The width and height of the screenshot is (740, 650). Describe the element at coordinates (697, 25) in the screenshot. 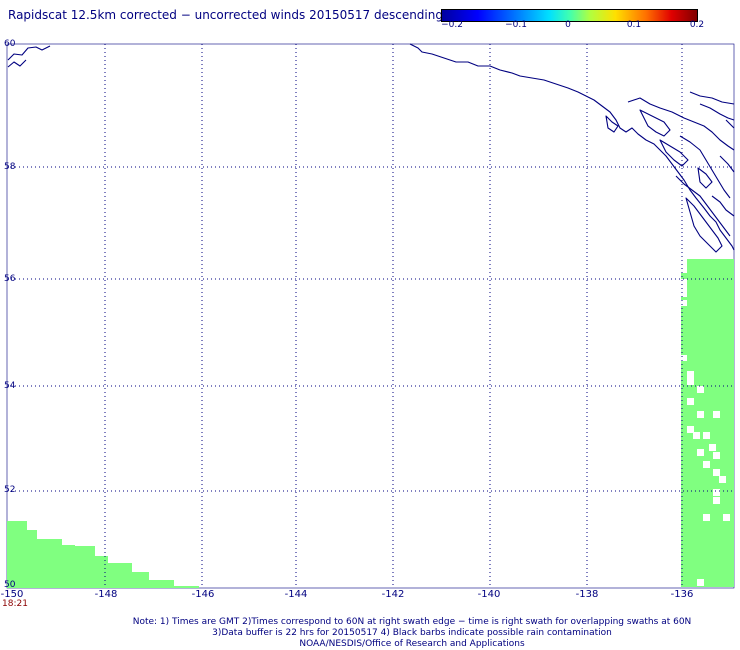

I see `colorbar-label: 0.2` at that location.